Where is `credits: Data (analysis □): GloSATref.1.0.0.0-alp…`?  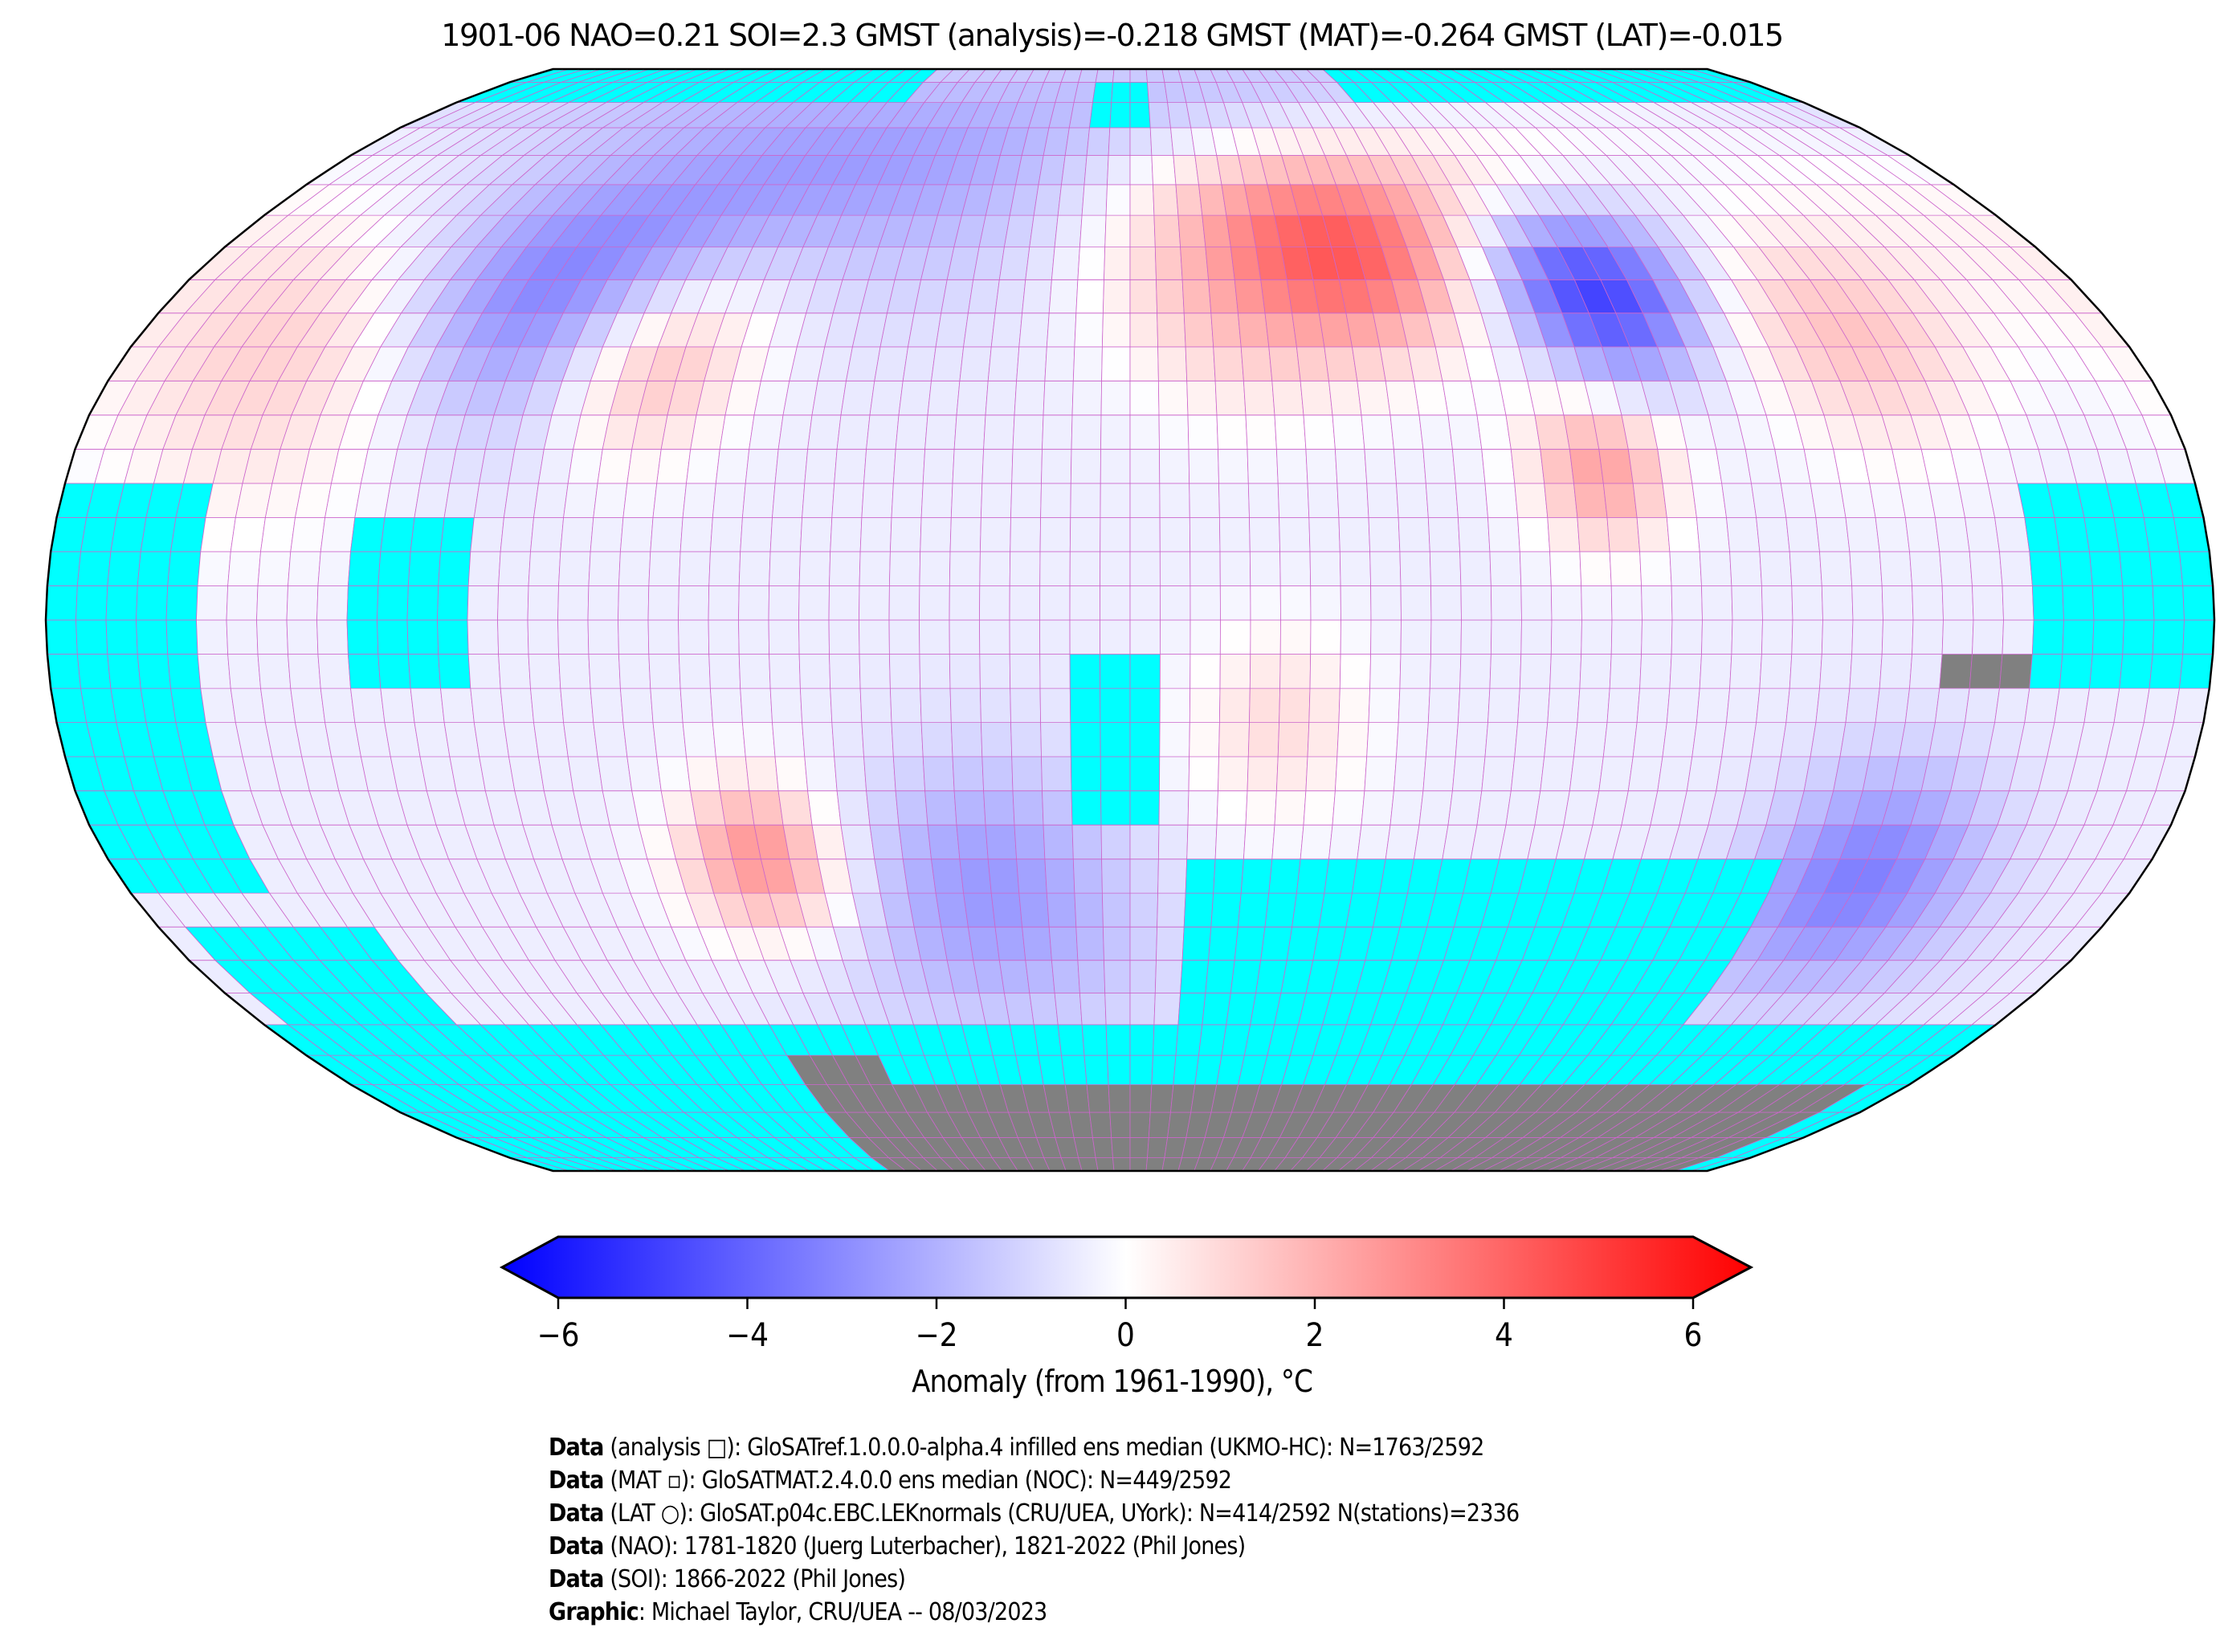 credits: Data (analysis □): GloSATref.1.0.0.0-alp… is located at coordinates (1034, 1530).